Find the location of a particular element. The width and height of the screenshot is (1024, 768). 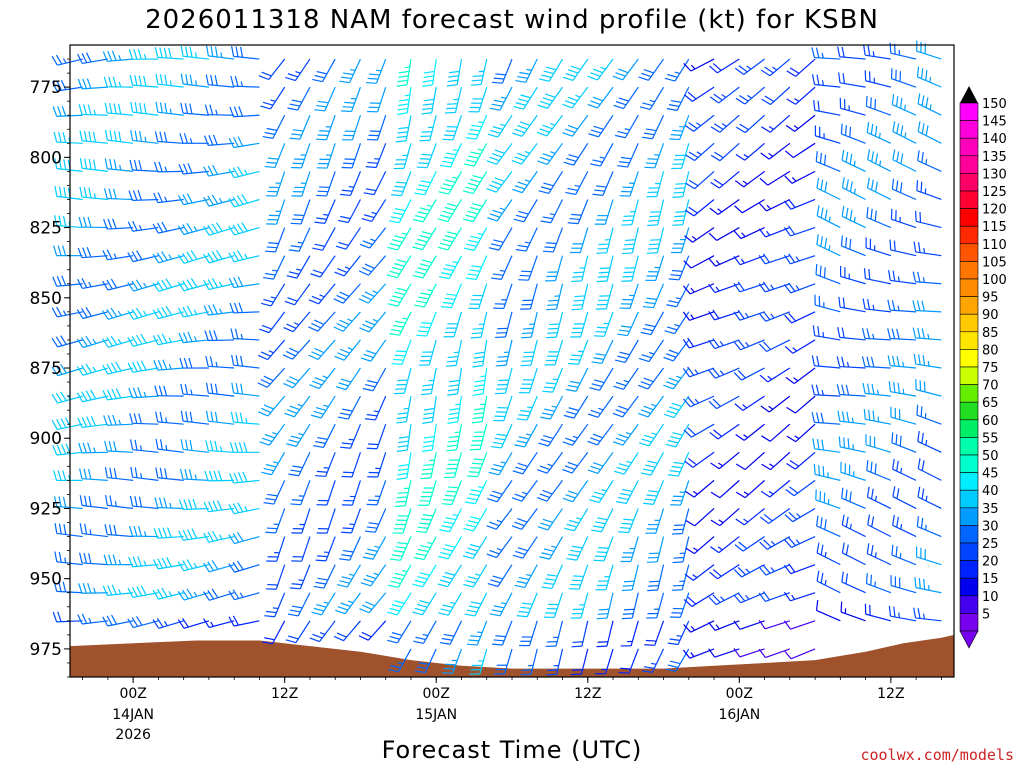

colorbar-label: 30 is located at coordinates (990, 526).